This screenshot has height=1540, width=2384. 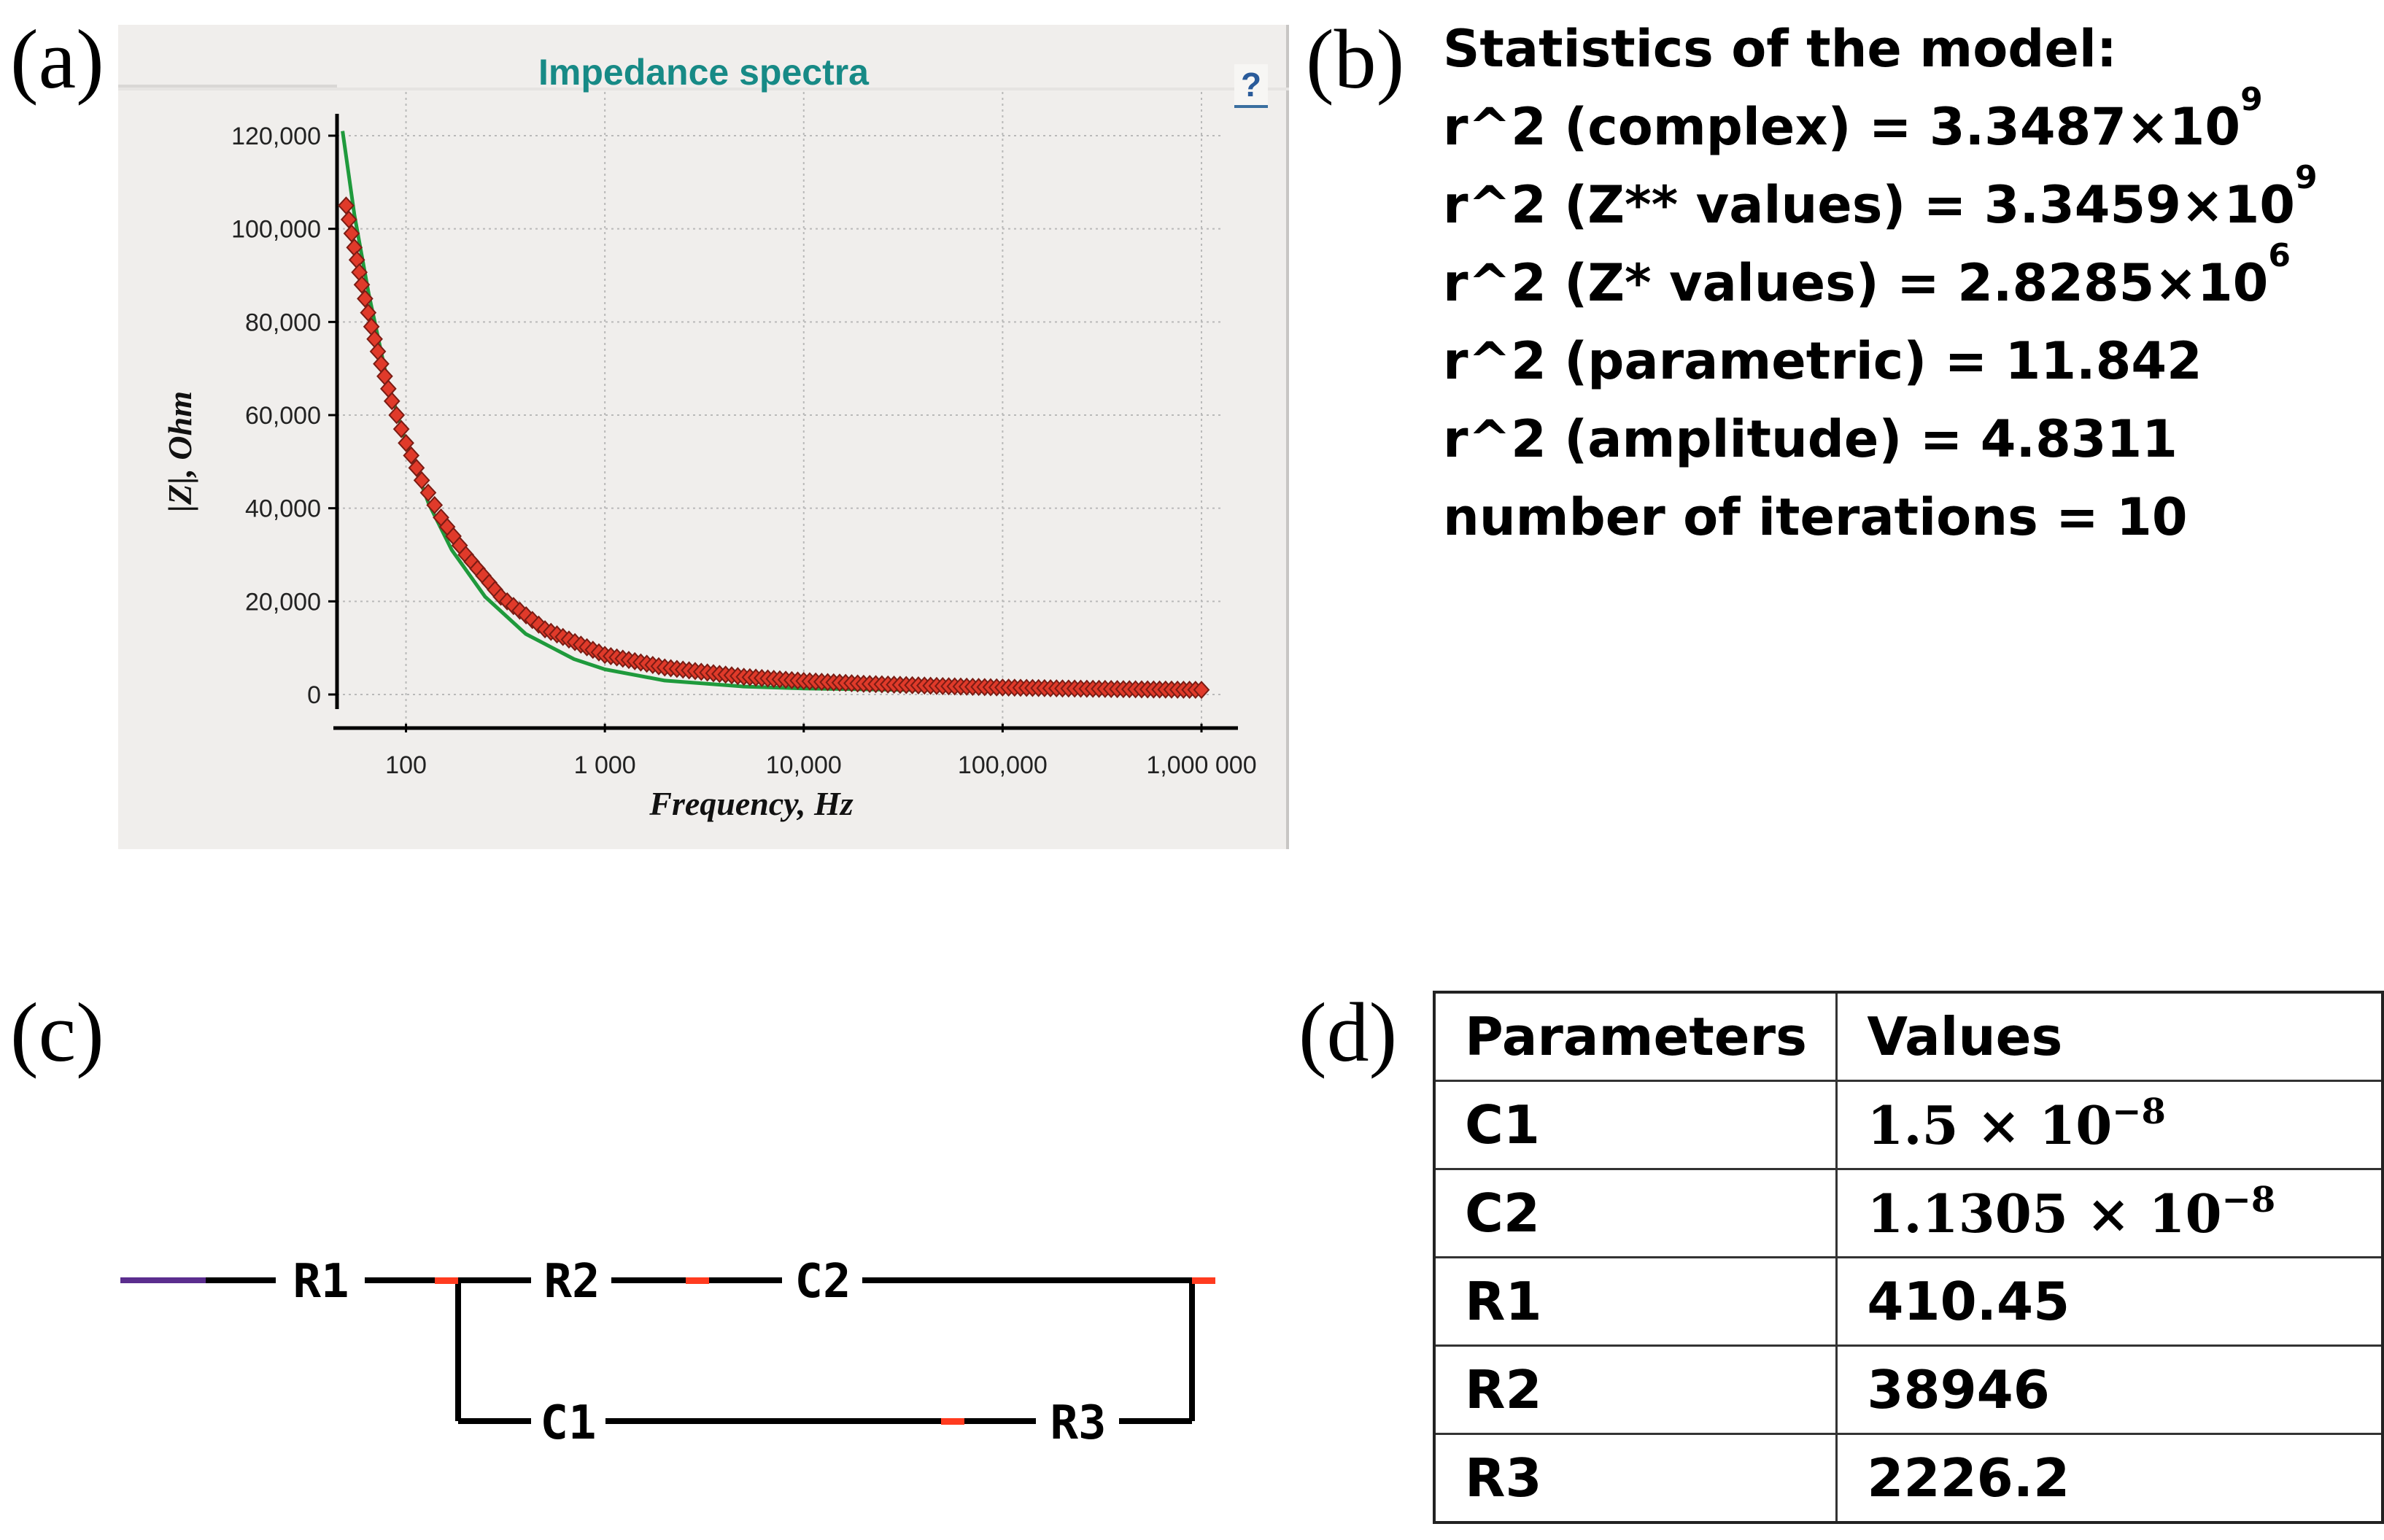 I want to click on parameter-value: 1.5 × 10−8, so click(x=2110, y=1125).